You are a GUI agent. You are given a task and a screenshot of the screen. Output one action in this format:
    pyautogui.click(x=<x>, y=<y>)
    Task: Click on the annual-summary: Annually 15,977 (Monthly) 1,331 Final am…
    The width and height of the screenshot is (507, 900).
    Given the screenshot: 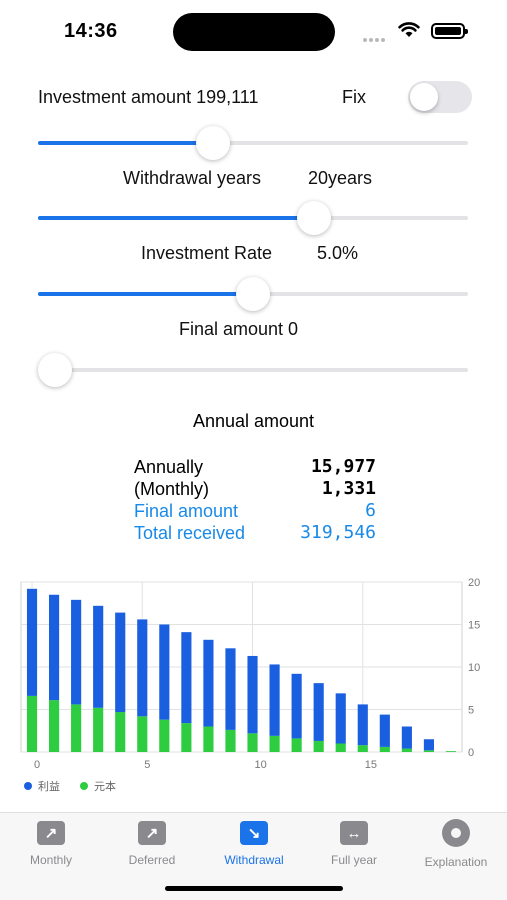 What is the action you would take?
    pyautogui.click(x=255, y=500)
    